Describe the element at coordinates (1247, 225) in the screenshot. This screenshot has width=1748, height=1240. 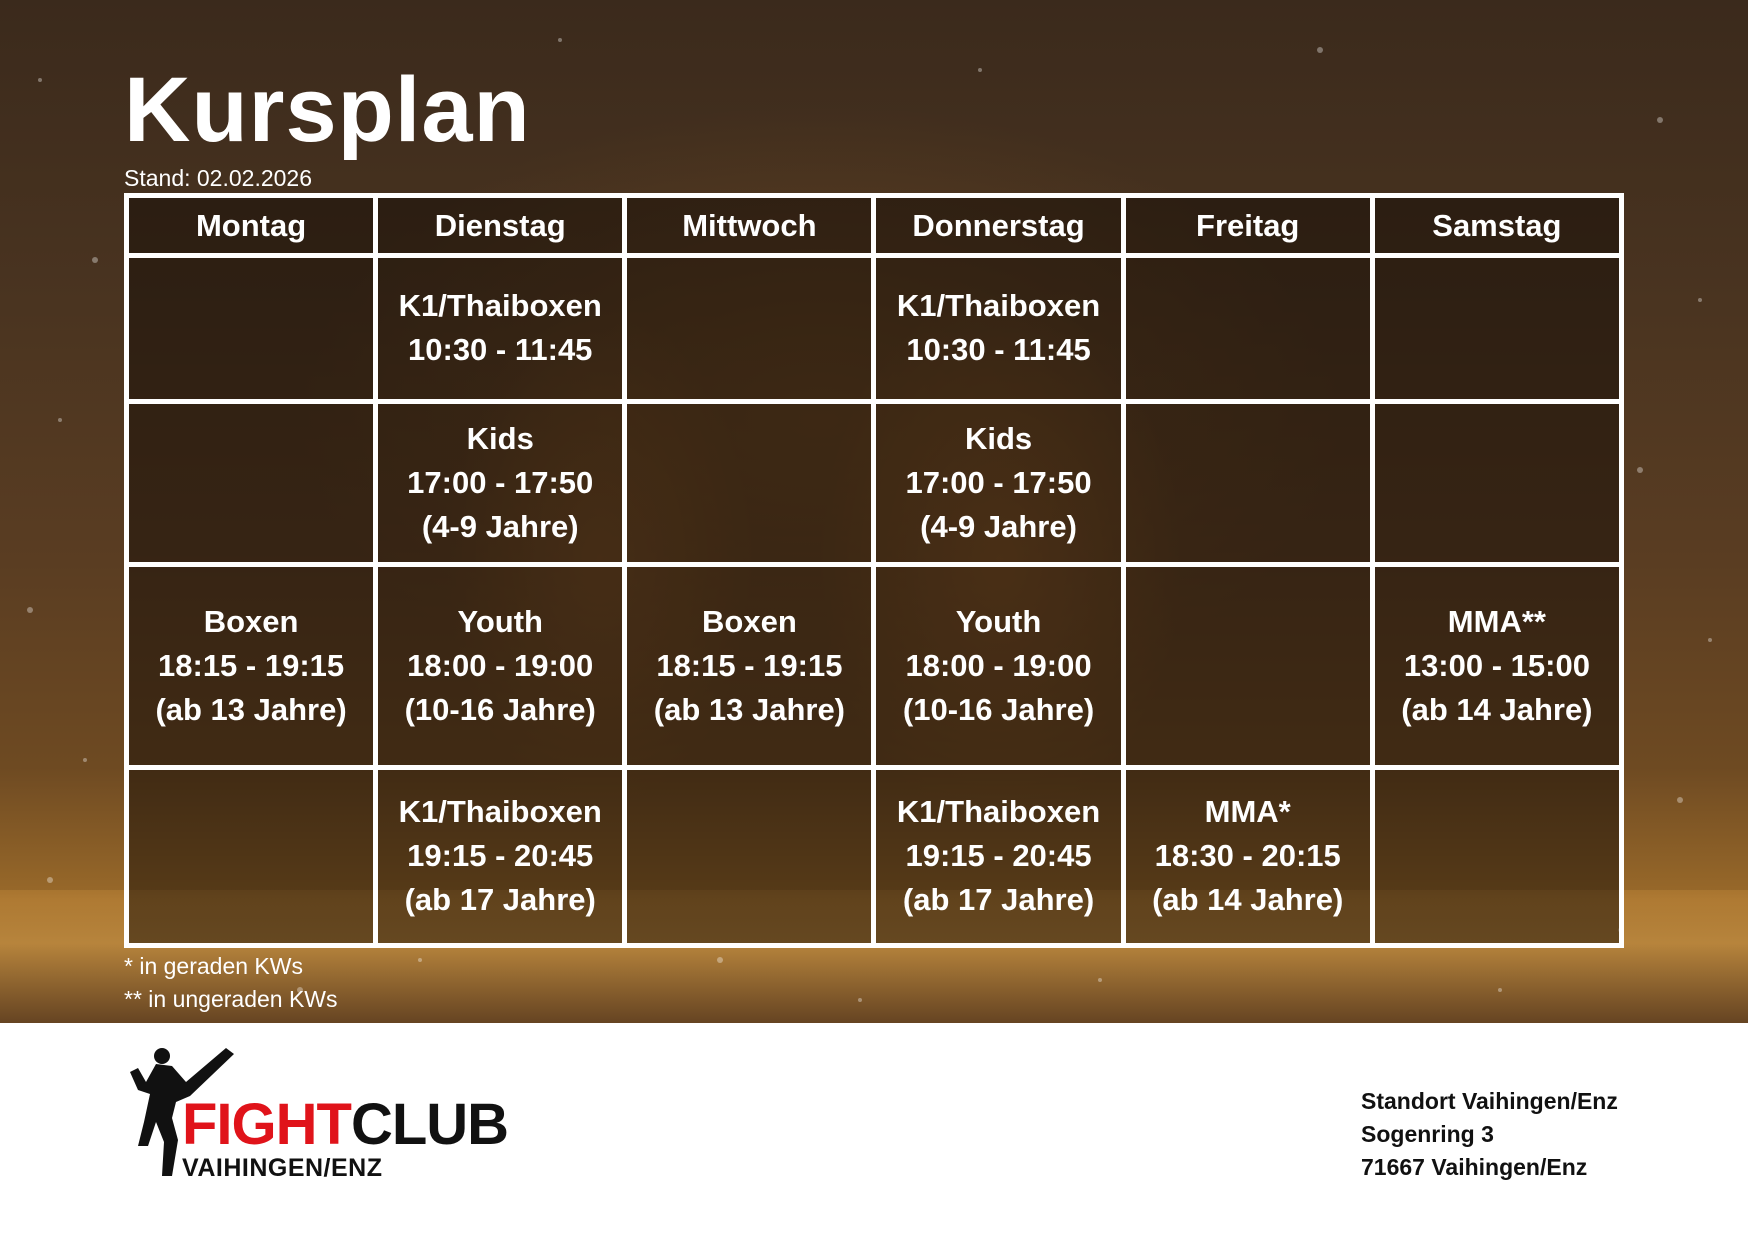
I see `day-header-freitag: Freitag` at that location.